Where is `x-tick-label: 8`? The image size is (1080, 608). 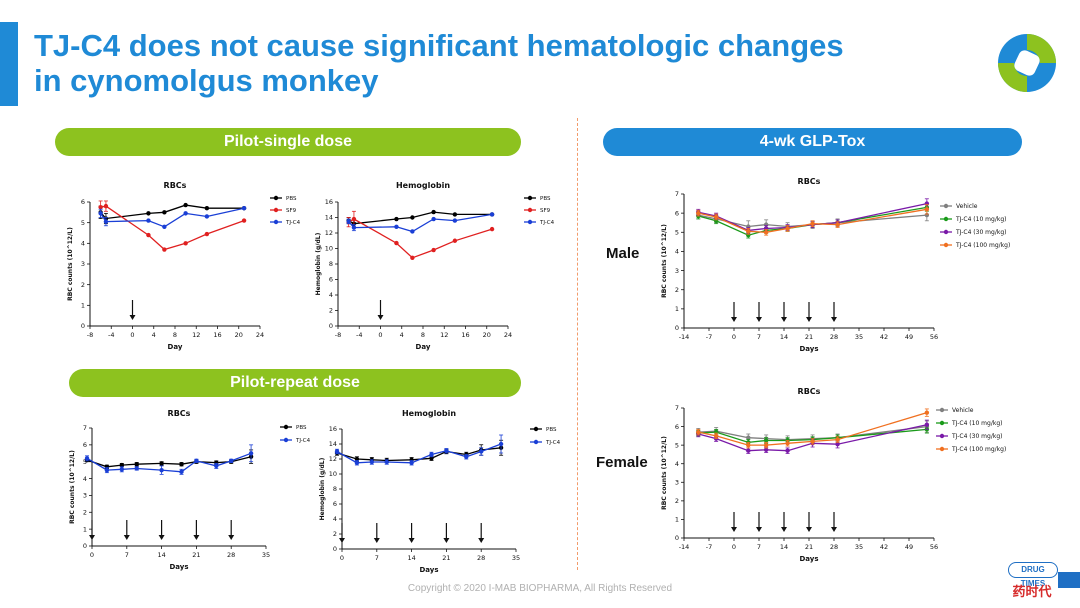
x-tick-label: 8 is located at coordinates (175, 335).